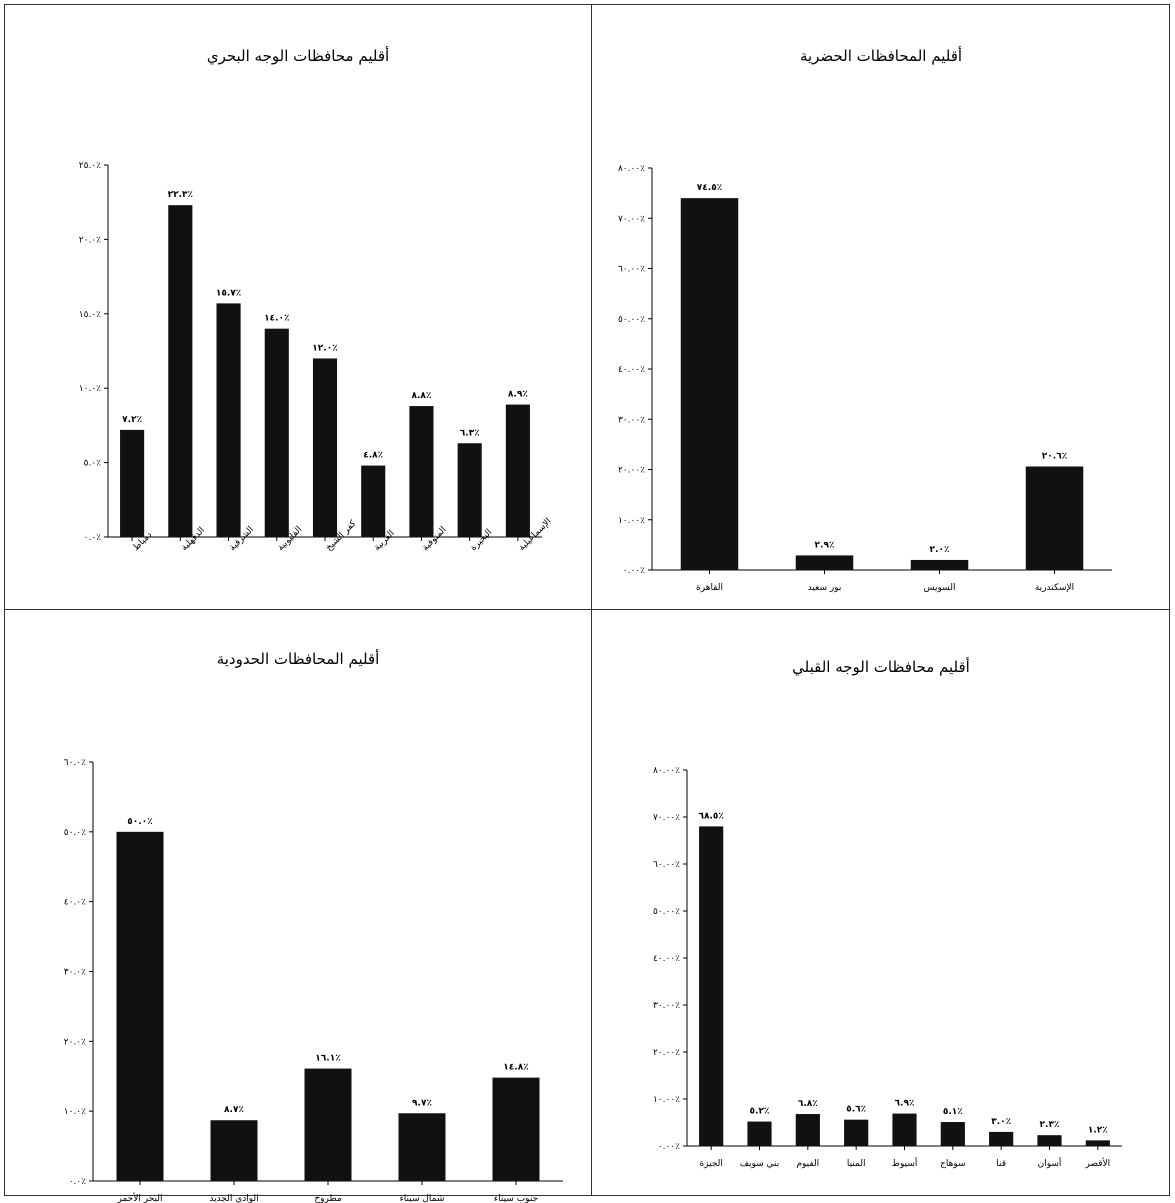 This screenshot has width=1175, height=1203. Describe the element at coordinates (710, 816) in the screenshot. I see `data-label: ٦٨.٥٪` at that location.